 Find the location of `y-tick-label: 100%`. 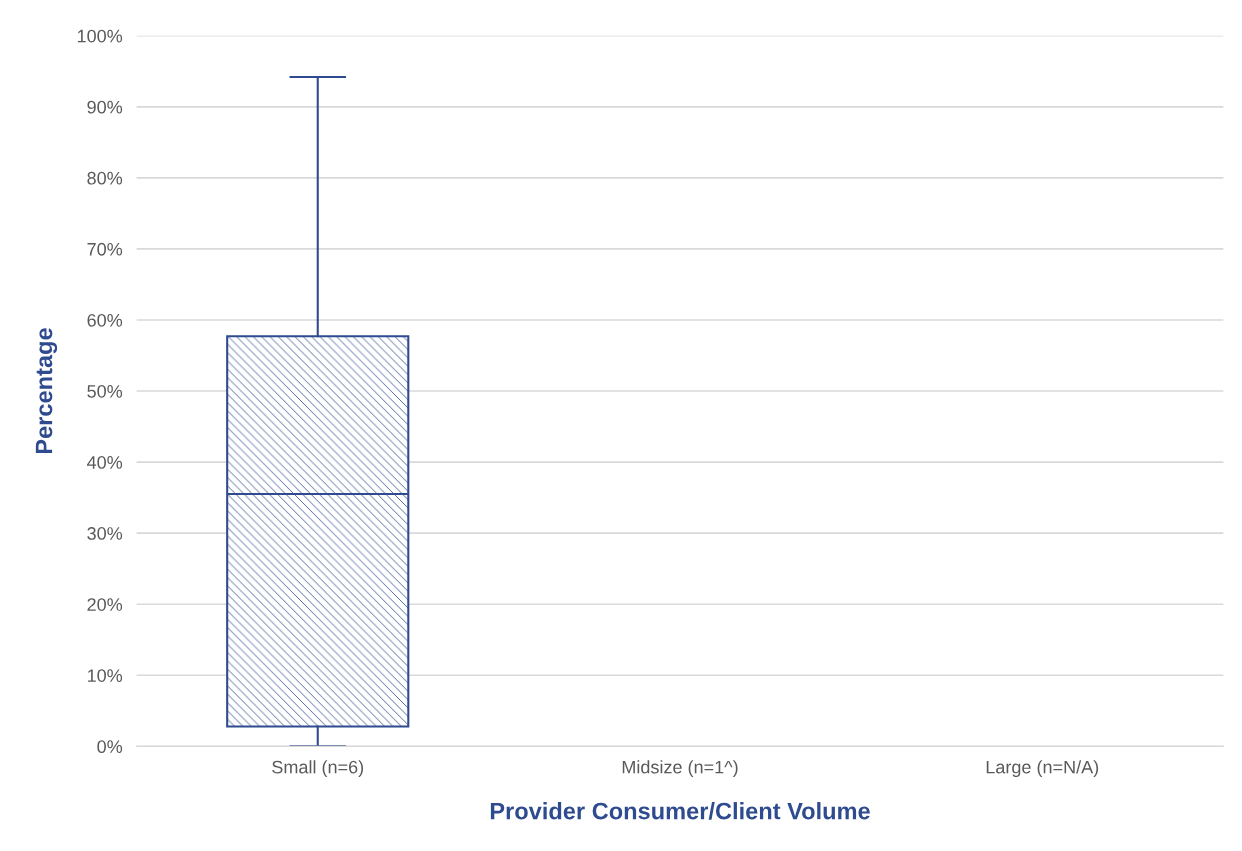

y-tick-label: 100% is located at coordinates (100, 36).